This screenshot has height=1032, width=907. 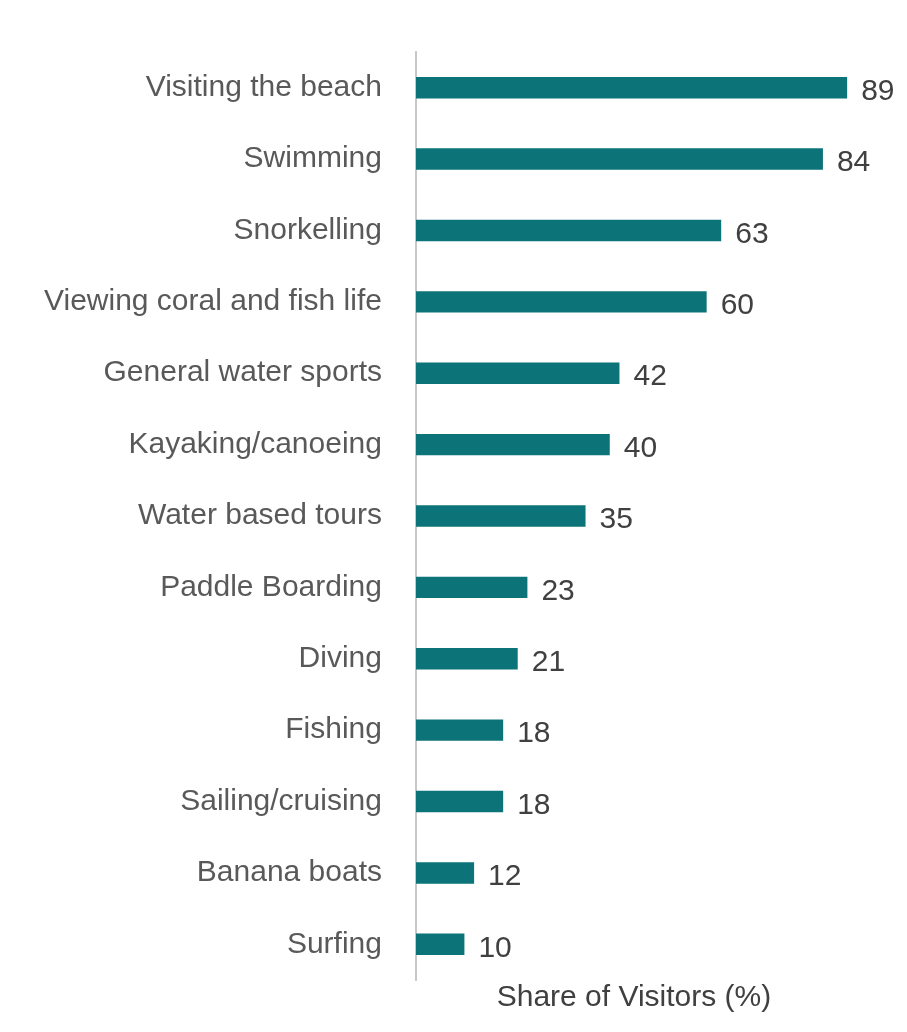 I want to click on y-tick-label: Visiting the beach, so click(x=263, y=85).